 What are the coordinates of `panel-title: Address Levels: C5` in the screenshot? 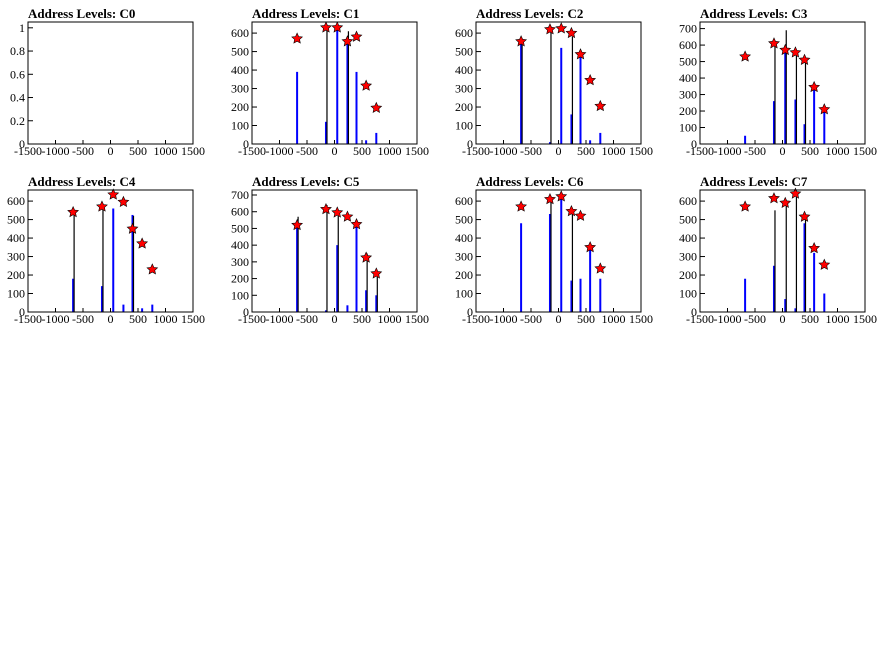 It's located at (306, 181).